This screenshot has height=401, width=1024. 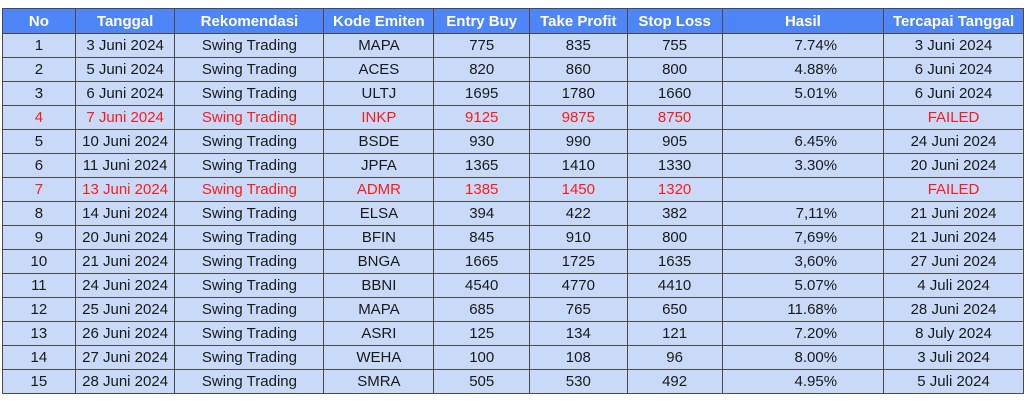 I want to click on cell-kode-emiten: ACES, so click(x=379, y=69).